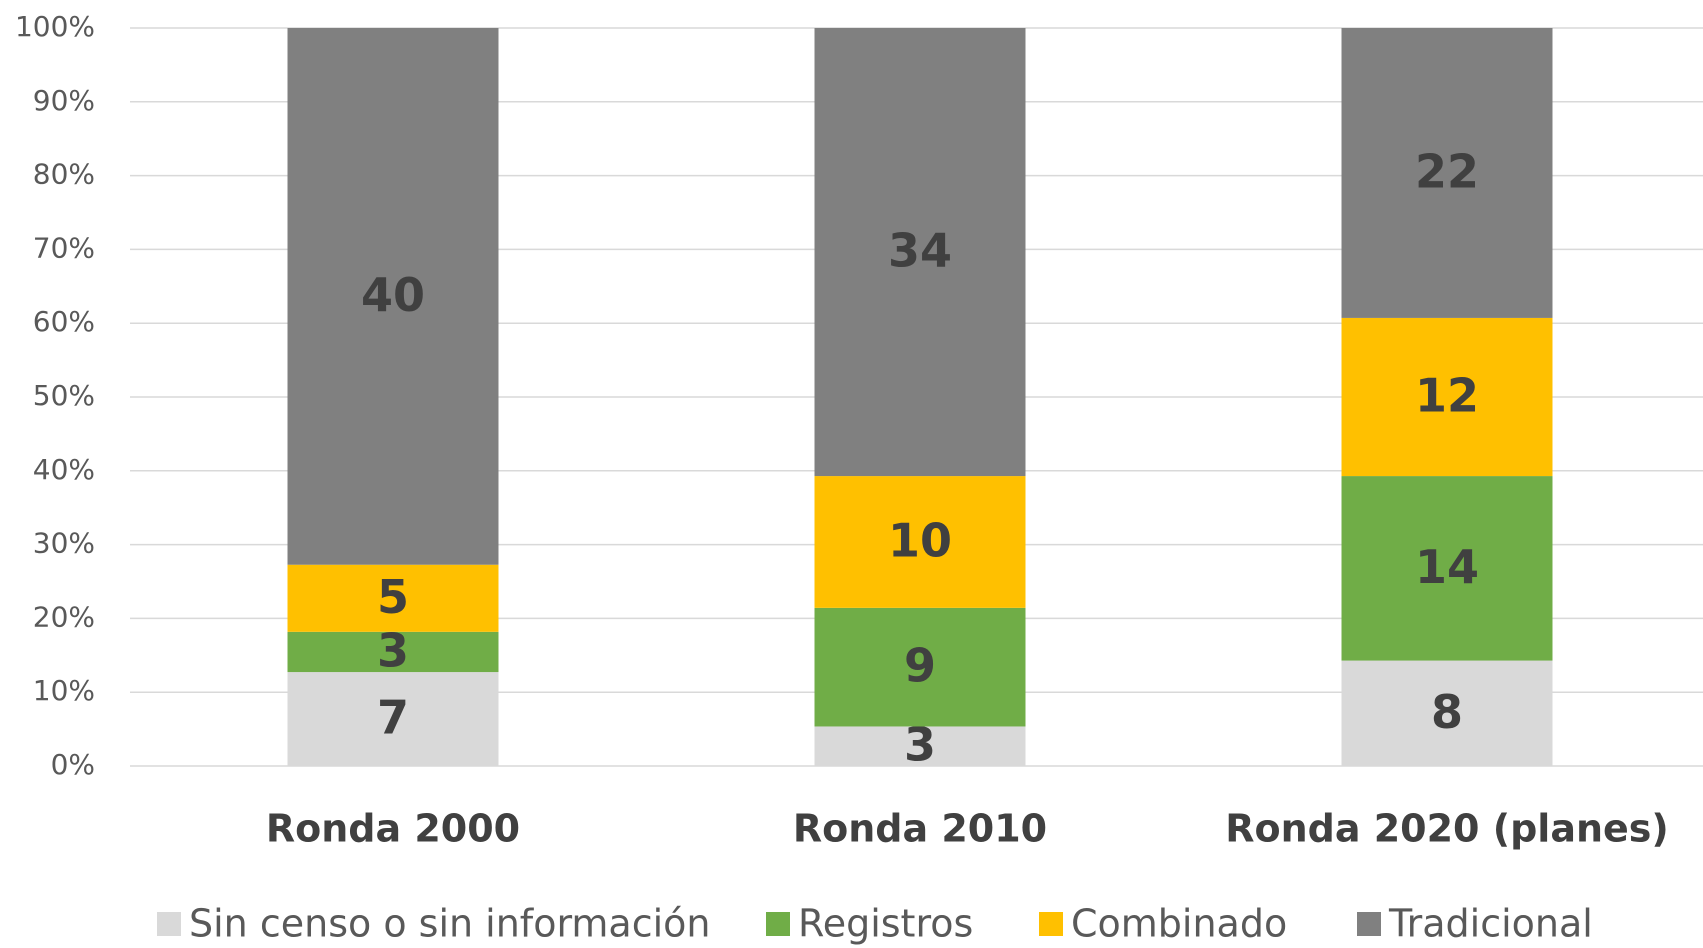  I want to click on legend-label: Combinado, so click(1179, 924).